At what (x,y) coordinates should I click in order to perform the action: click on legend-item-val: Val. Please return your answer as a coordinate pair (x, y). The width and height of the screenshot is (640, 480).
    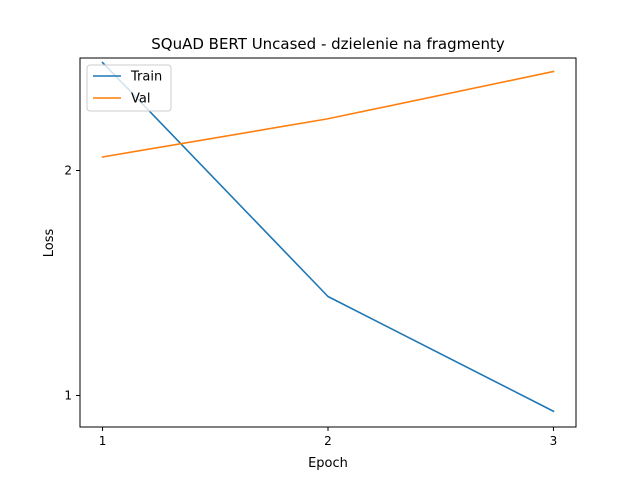
    Looking at the image, I should click on (121, 99).